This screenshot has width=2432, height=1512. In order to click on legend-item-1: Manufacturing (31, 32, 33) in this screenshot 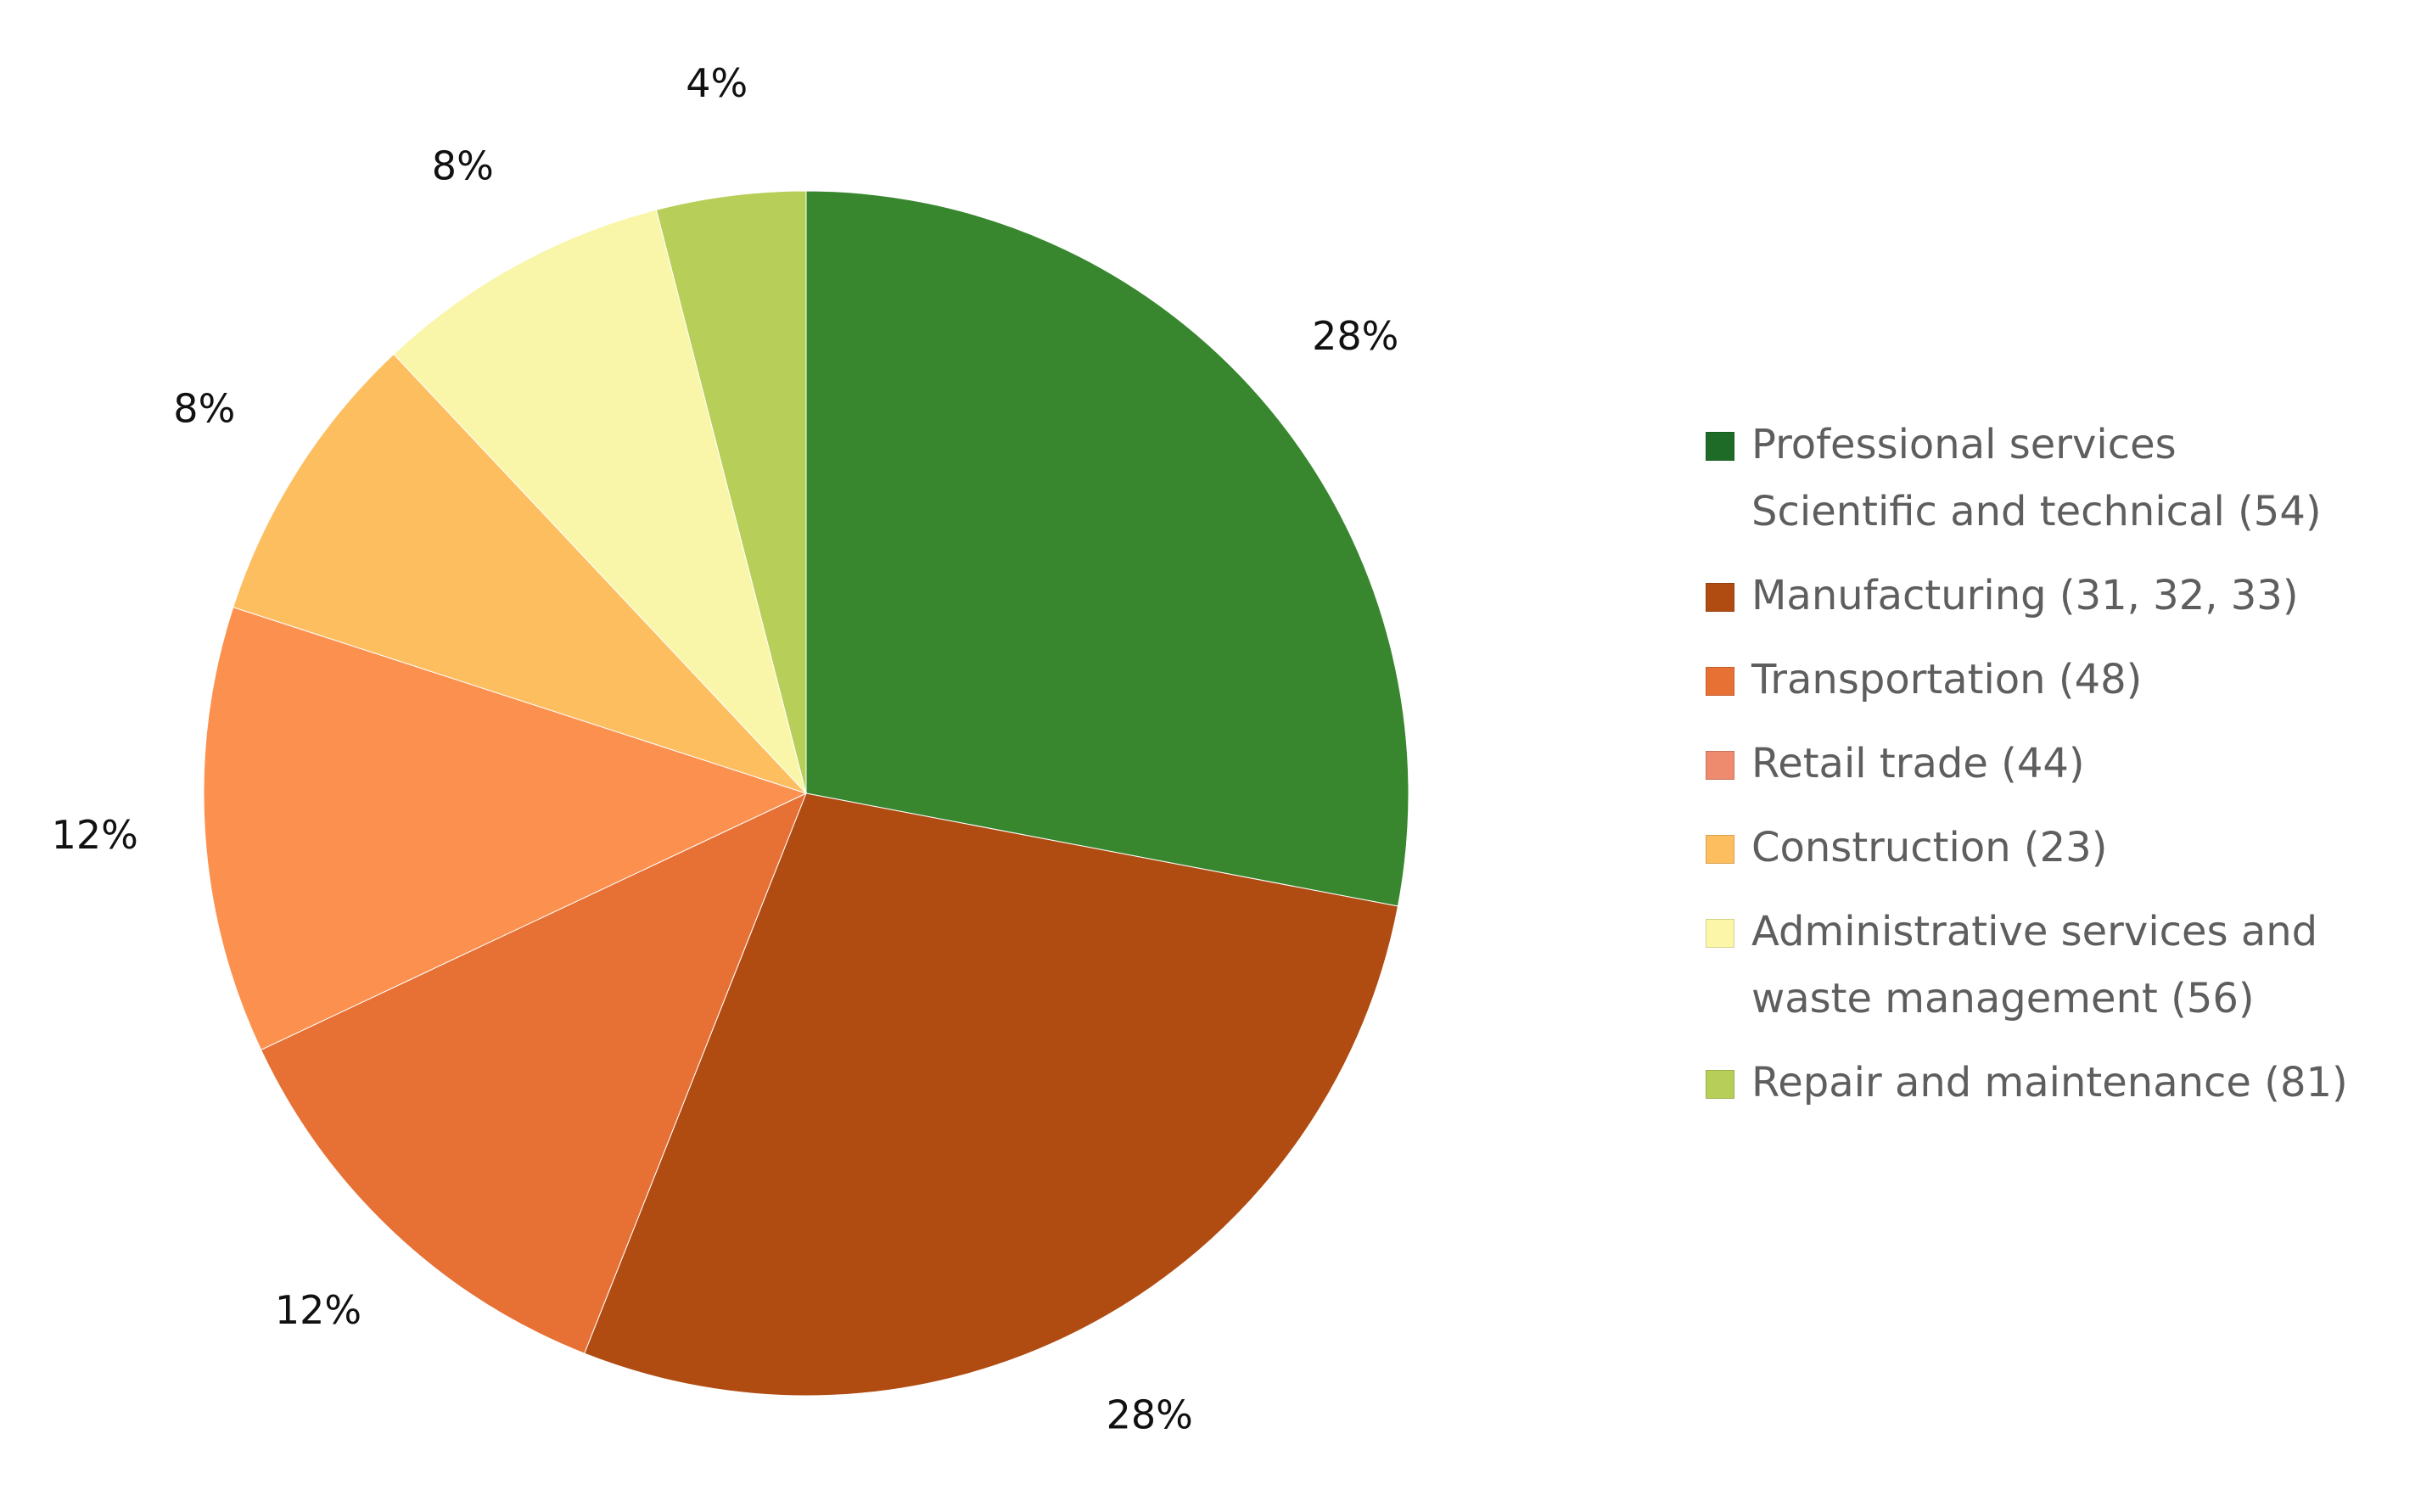, I will do `click(2066, 596)`.